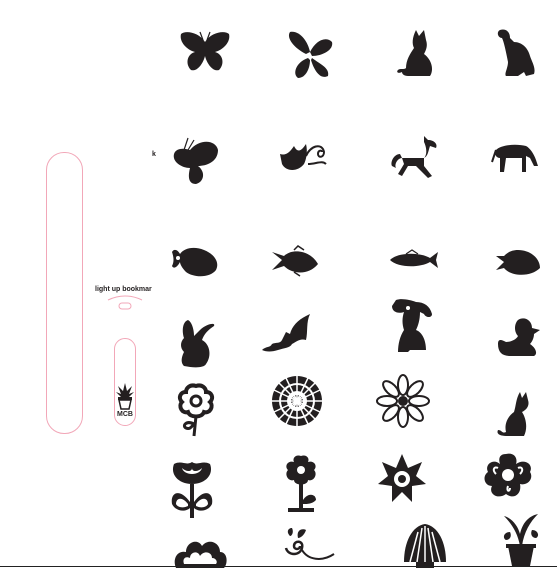 The height and width of the screenshot is (568, 557). I want to click on dog-icon, so click(411, 326).